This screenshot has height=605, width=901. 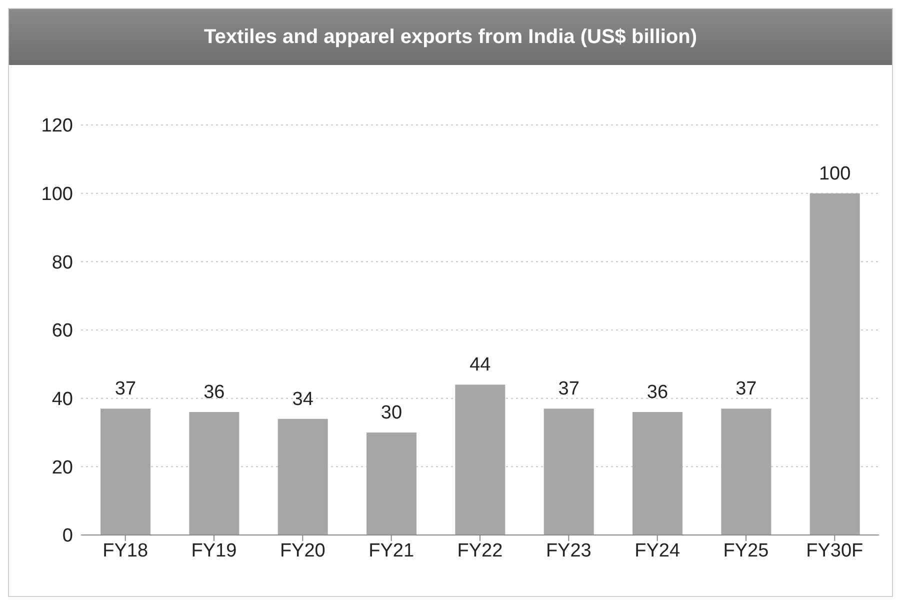 I want to click on x-tick-label: FY18, so click(x=125, y=551).